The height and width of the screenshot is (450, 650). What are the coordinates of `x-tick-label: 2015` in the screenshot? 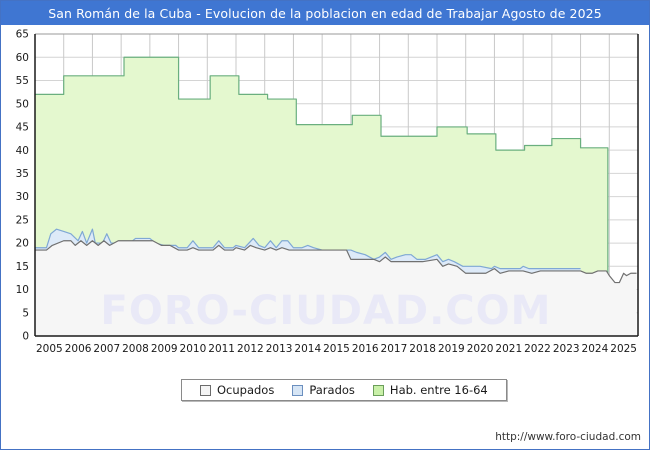 It's located at (336, 349).